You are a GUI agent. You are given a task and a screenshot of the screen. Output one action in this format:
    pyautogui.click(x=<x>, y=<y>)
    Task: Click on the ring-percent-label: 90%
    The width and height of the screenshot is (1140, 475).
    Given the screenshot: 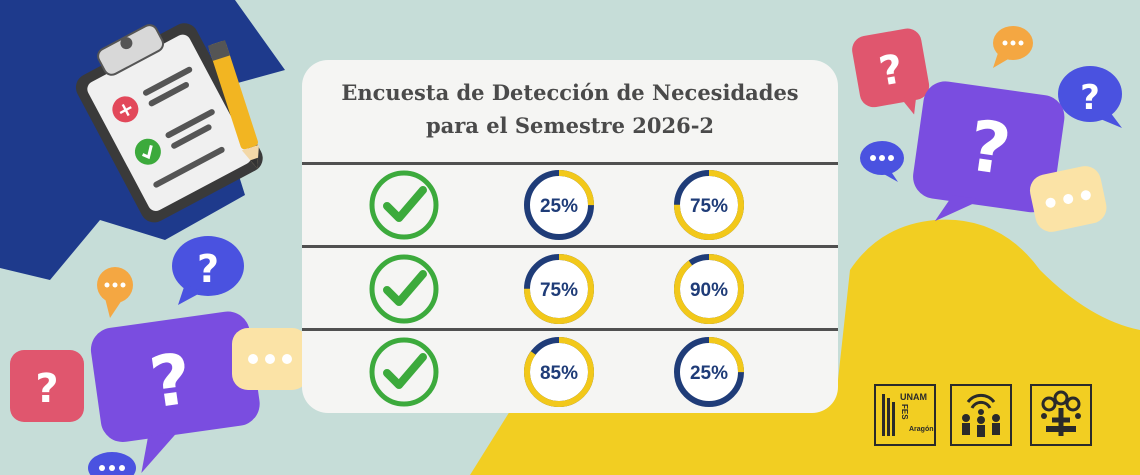 What is the action you would take?
    pyautogui.click(x=709, y=290)
    